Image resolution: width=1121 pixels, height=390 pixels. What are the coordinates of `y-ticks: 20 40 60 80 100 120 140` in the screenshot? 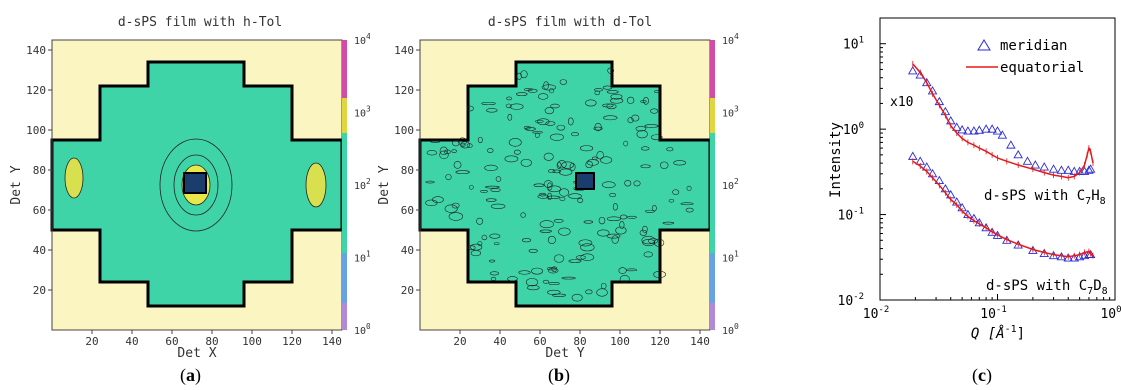 It's located at (39, 170).